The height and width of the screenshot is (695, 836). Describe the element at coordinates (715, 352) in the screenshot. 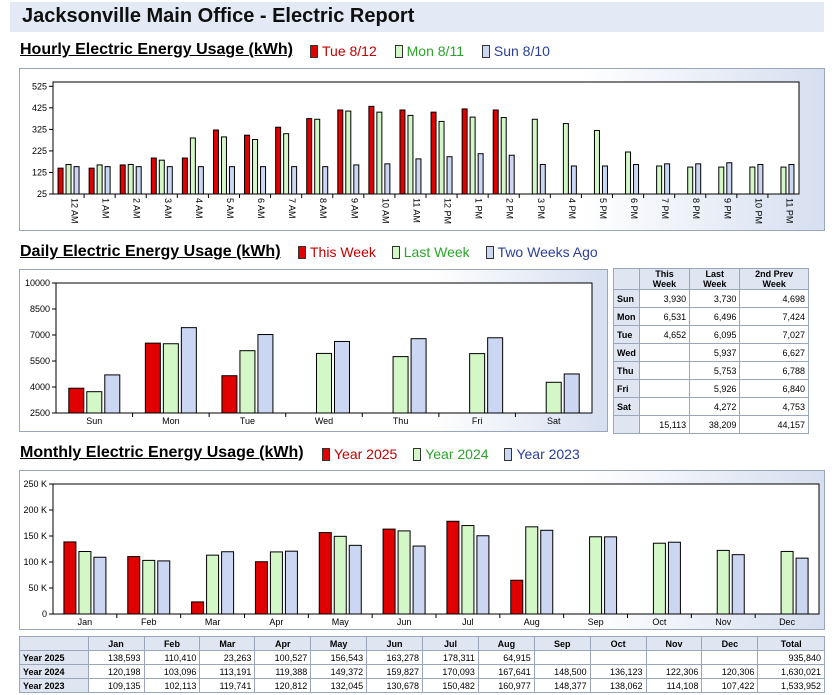

I see `table-cell: 5,937` at that location.